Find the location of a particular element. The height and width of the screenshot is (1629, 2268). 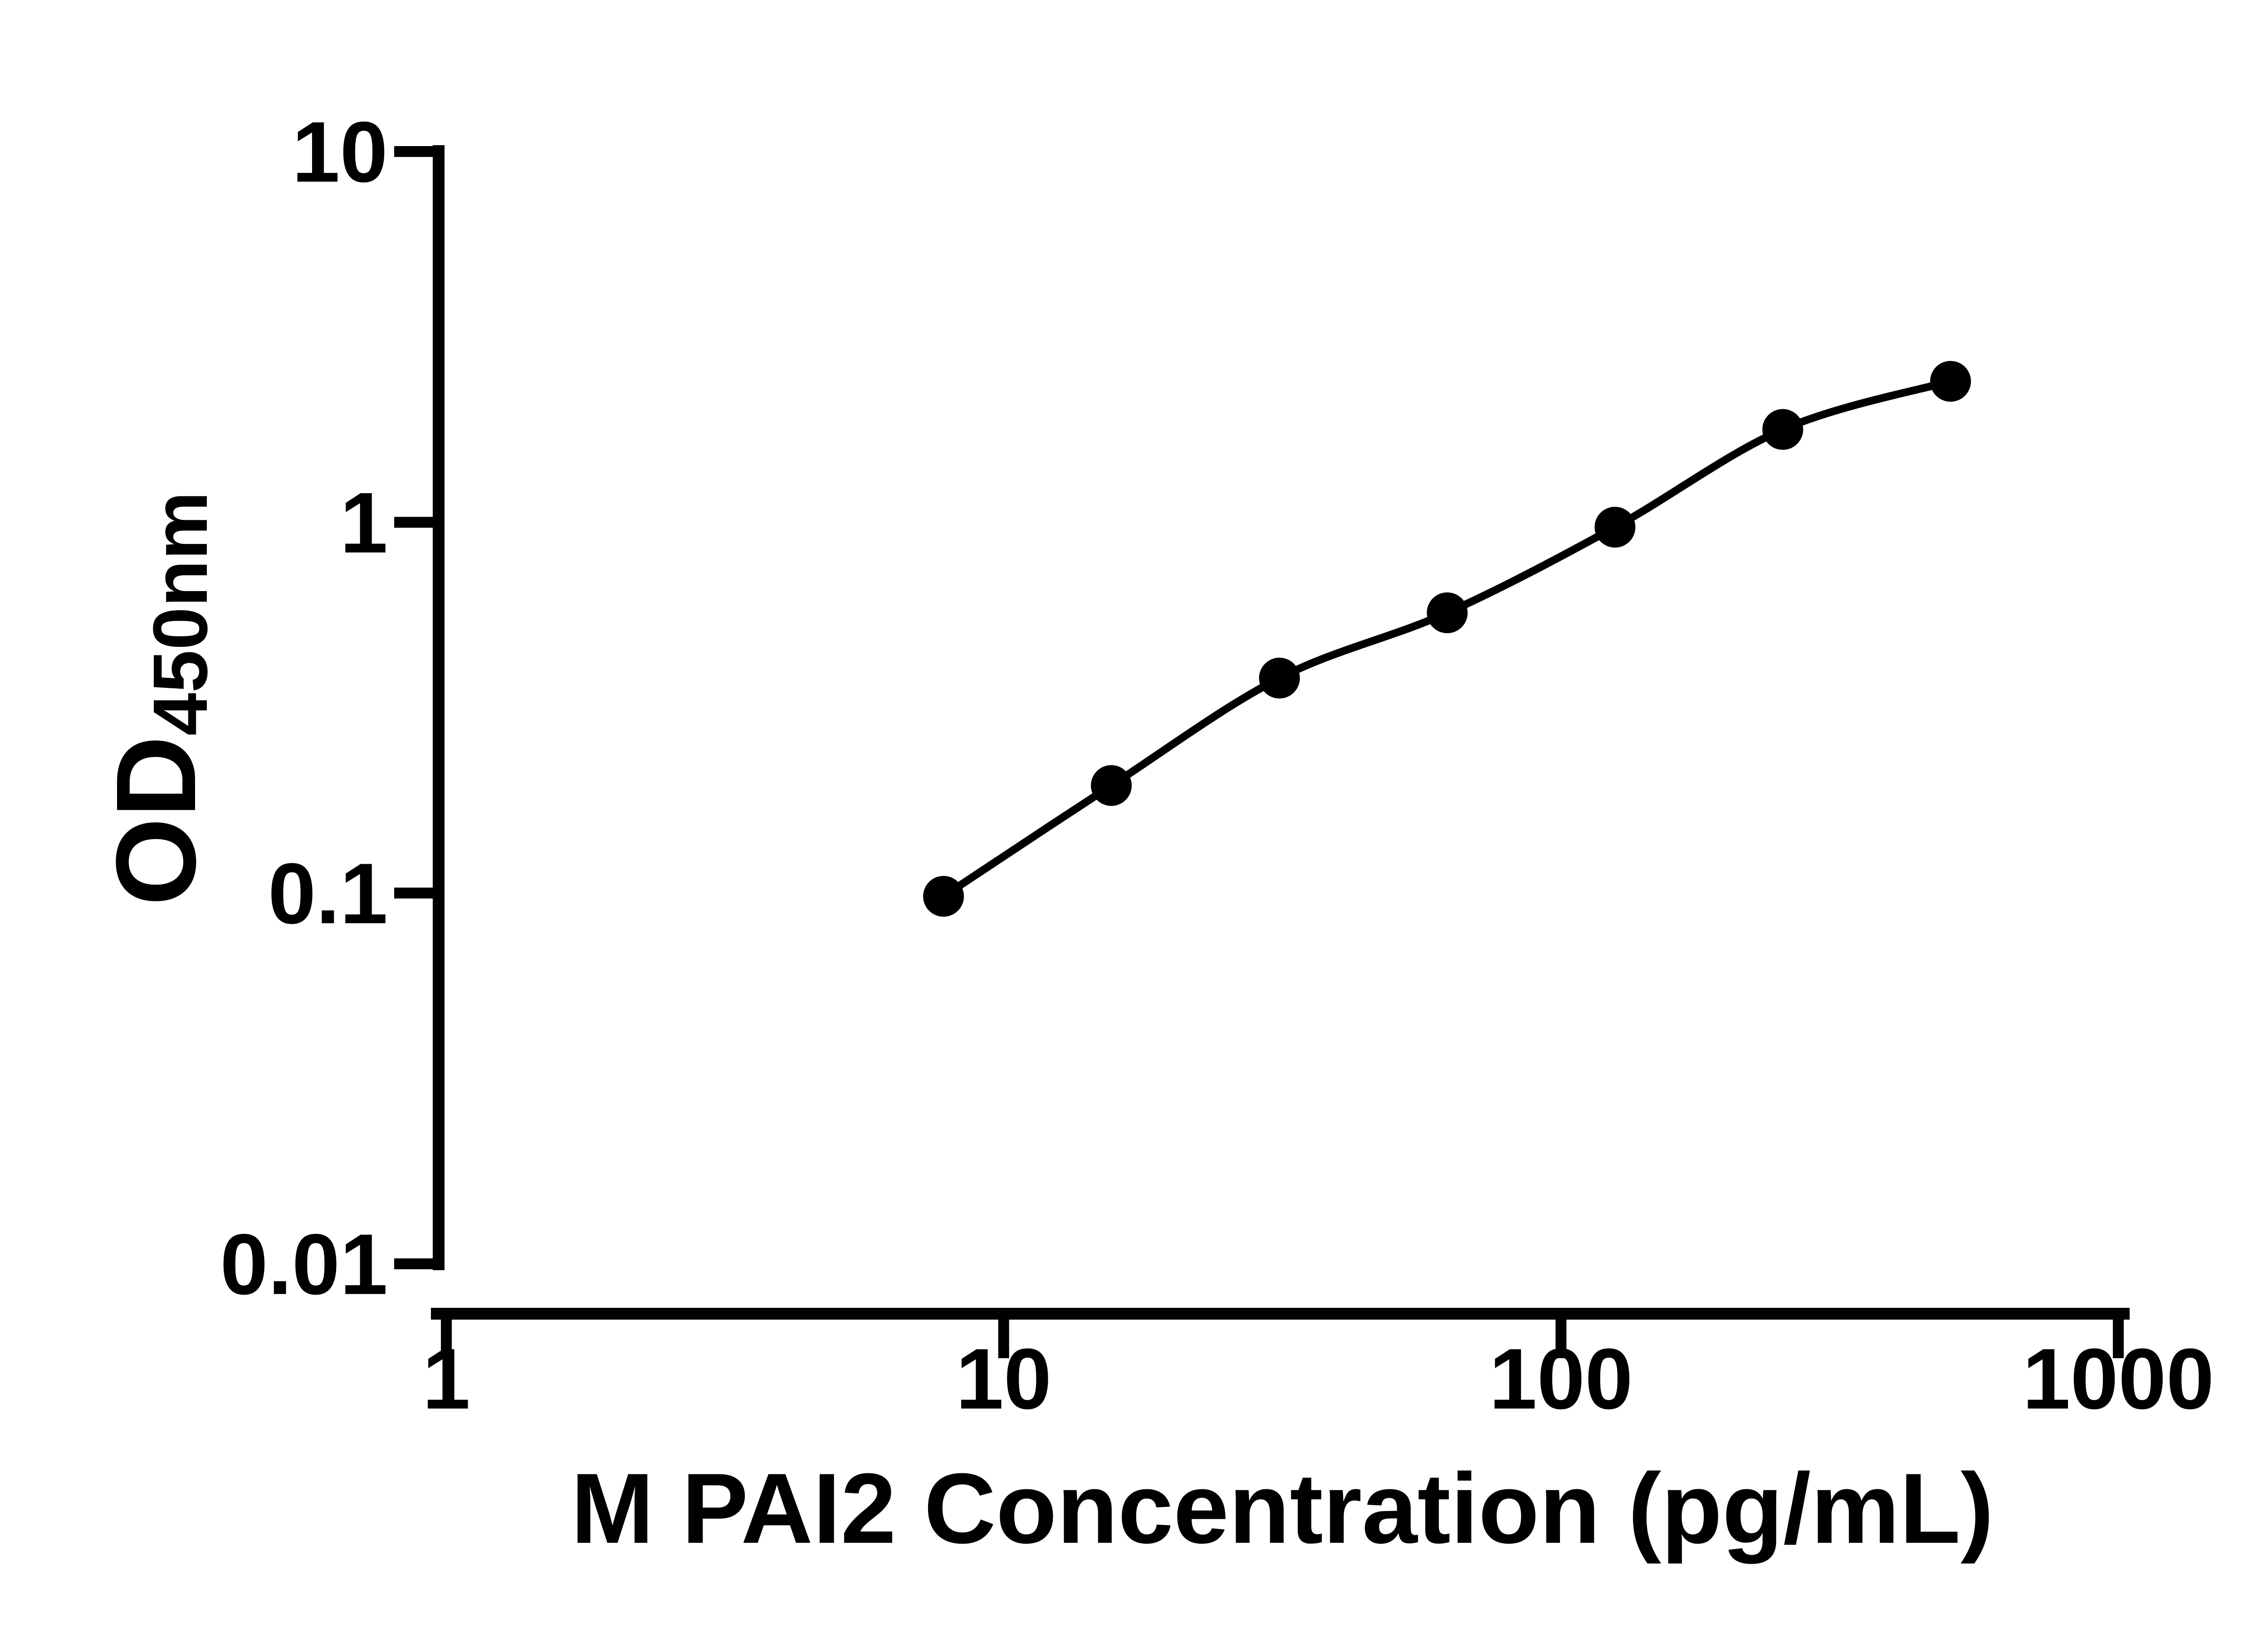

x-axis-tick-label: 1000 is located at coordinates (2119, 1379).